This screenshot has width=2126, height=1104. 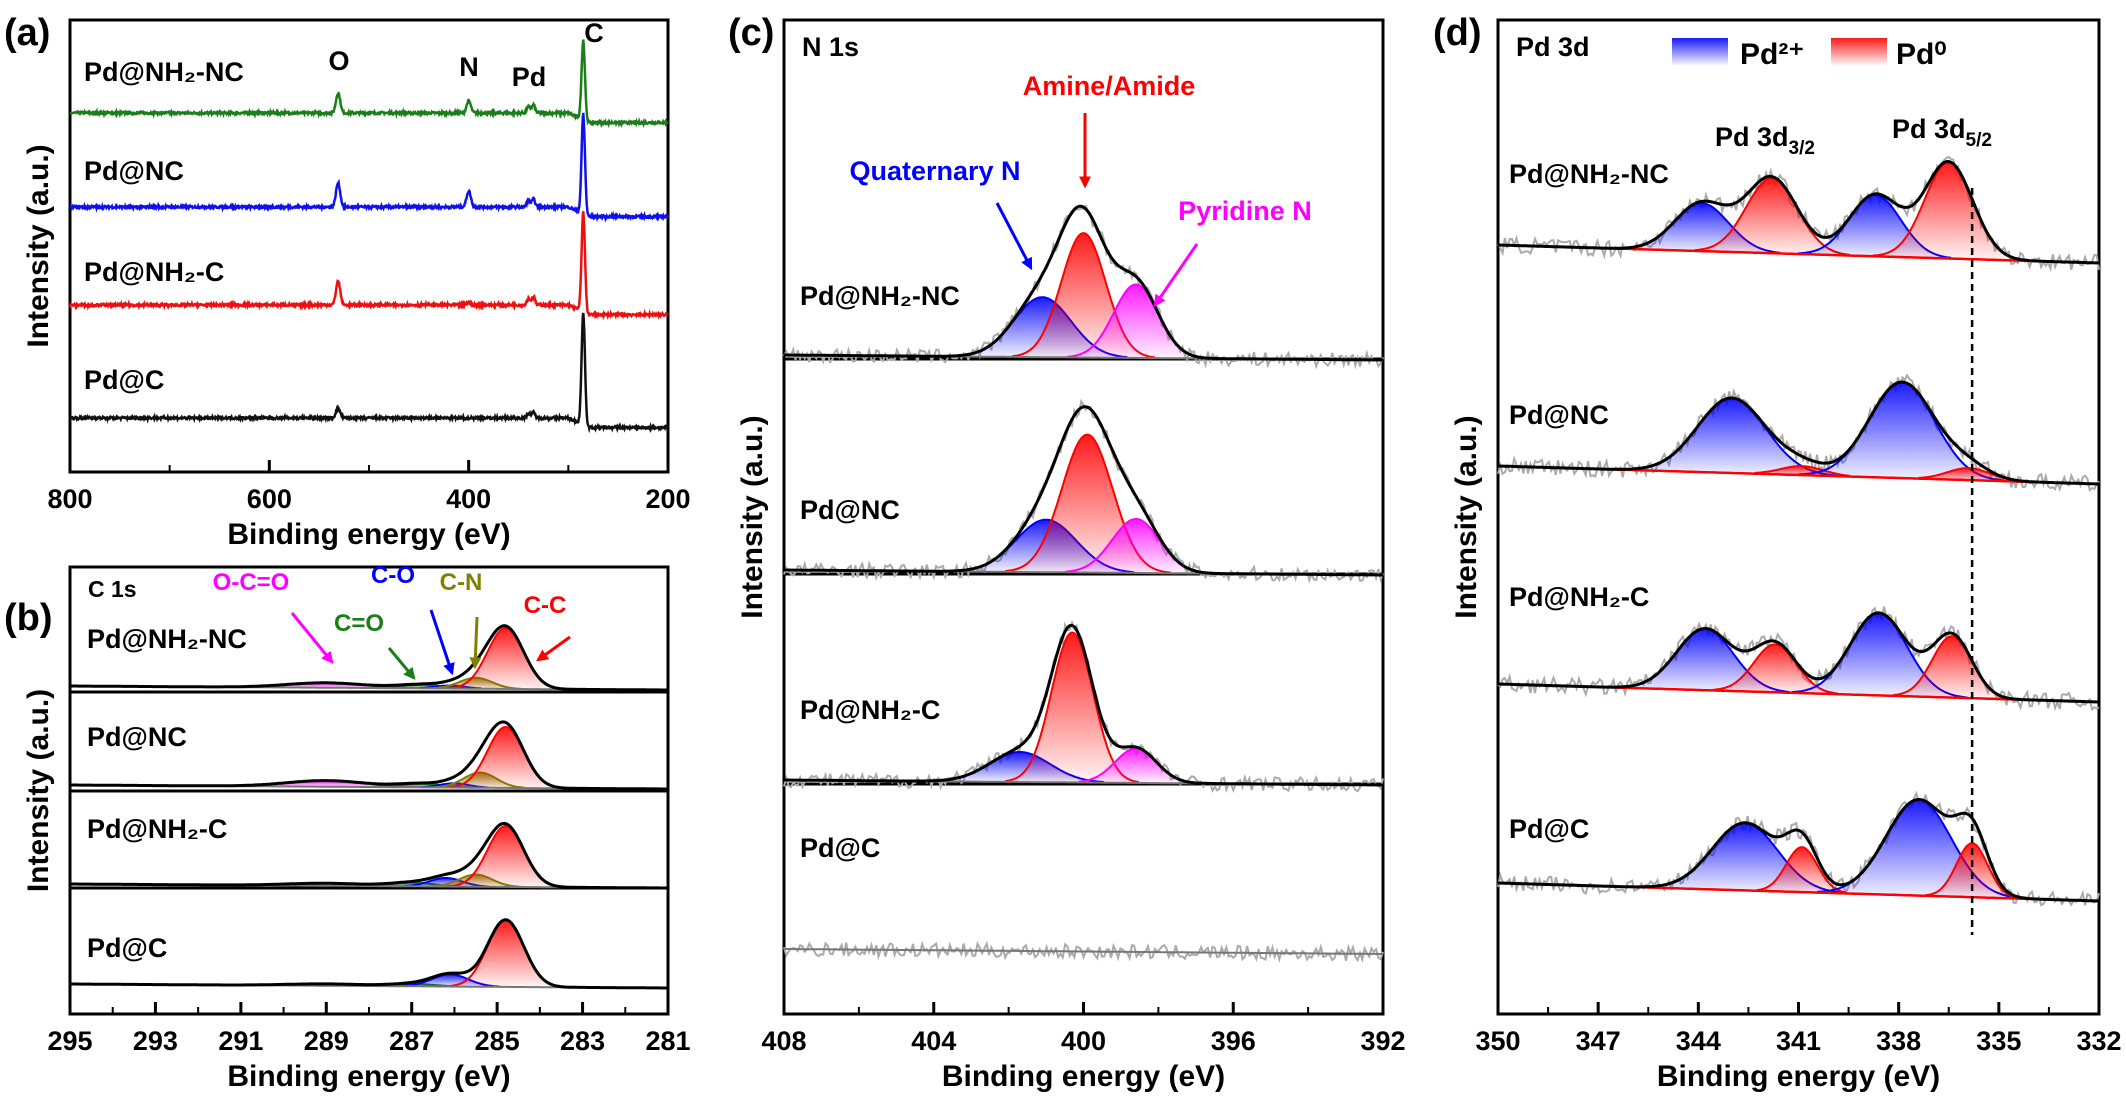 What do you see at coordinates (468, 499) in the screenshot?
I see `x-tick-label: 400` at bounding box center [468, 499].